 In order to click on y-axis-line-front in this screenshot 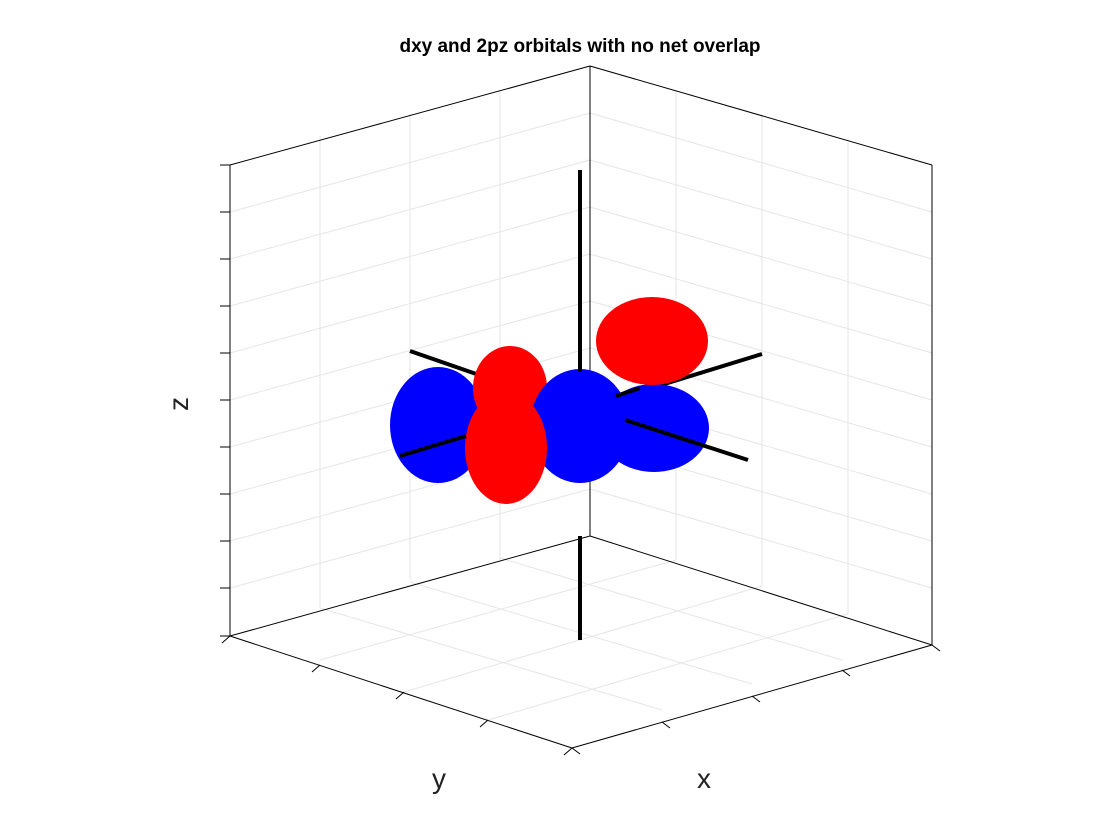, I will do `click(433, 446)`.